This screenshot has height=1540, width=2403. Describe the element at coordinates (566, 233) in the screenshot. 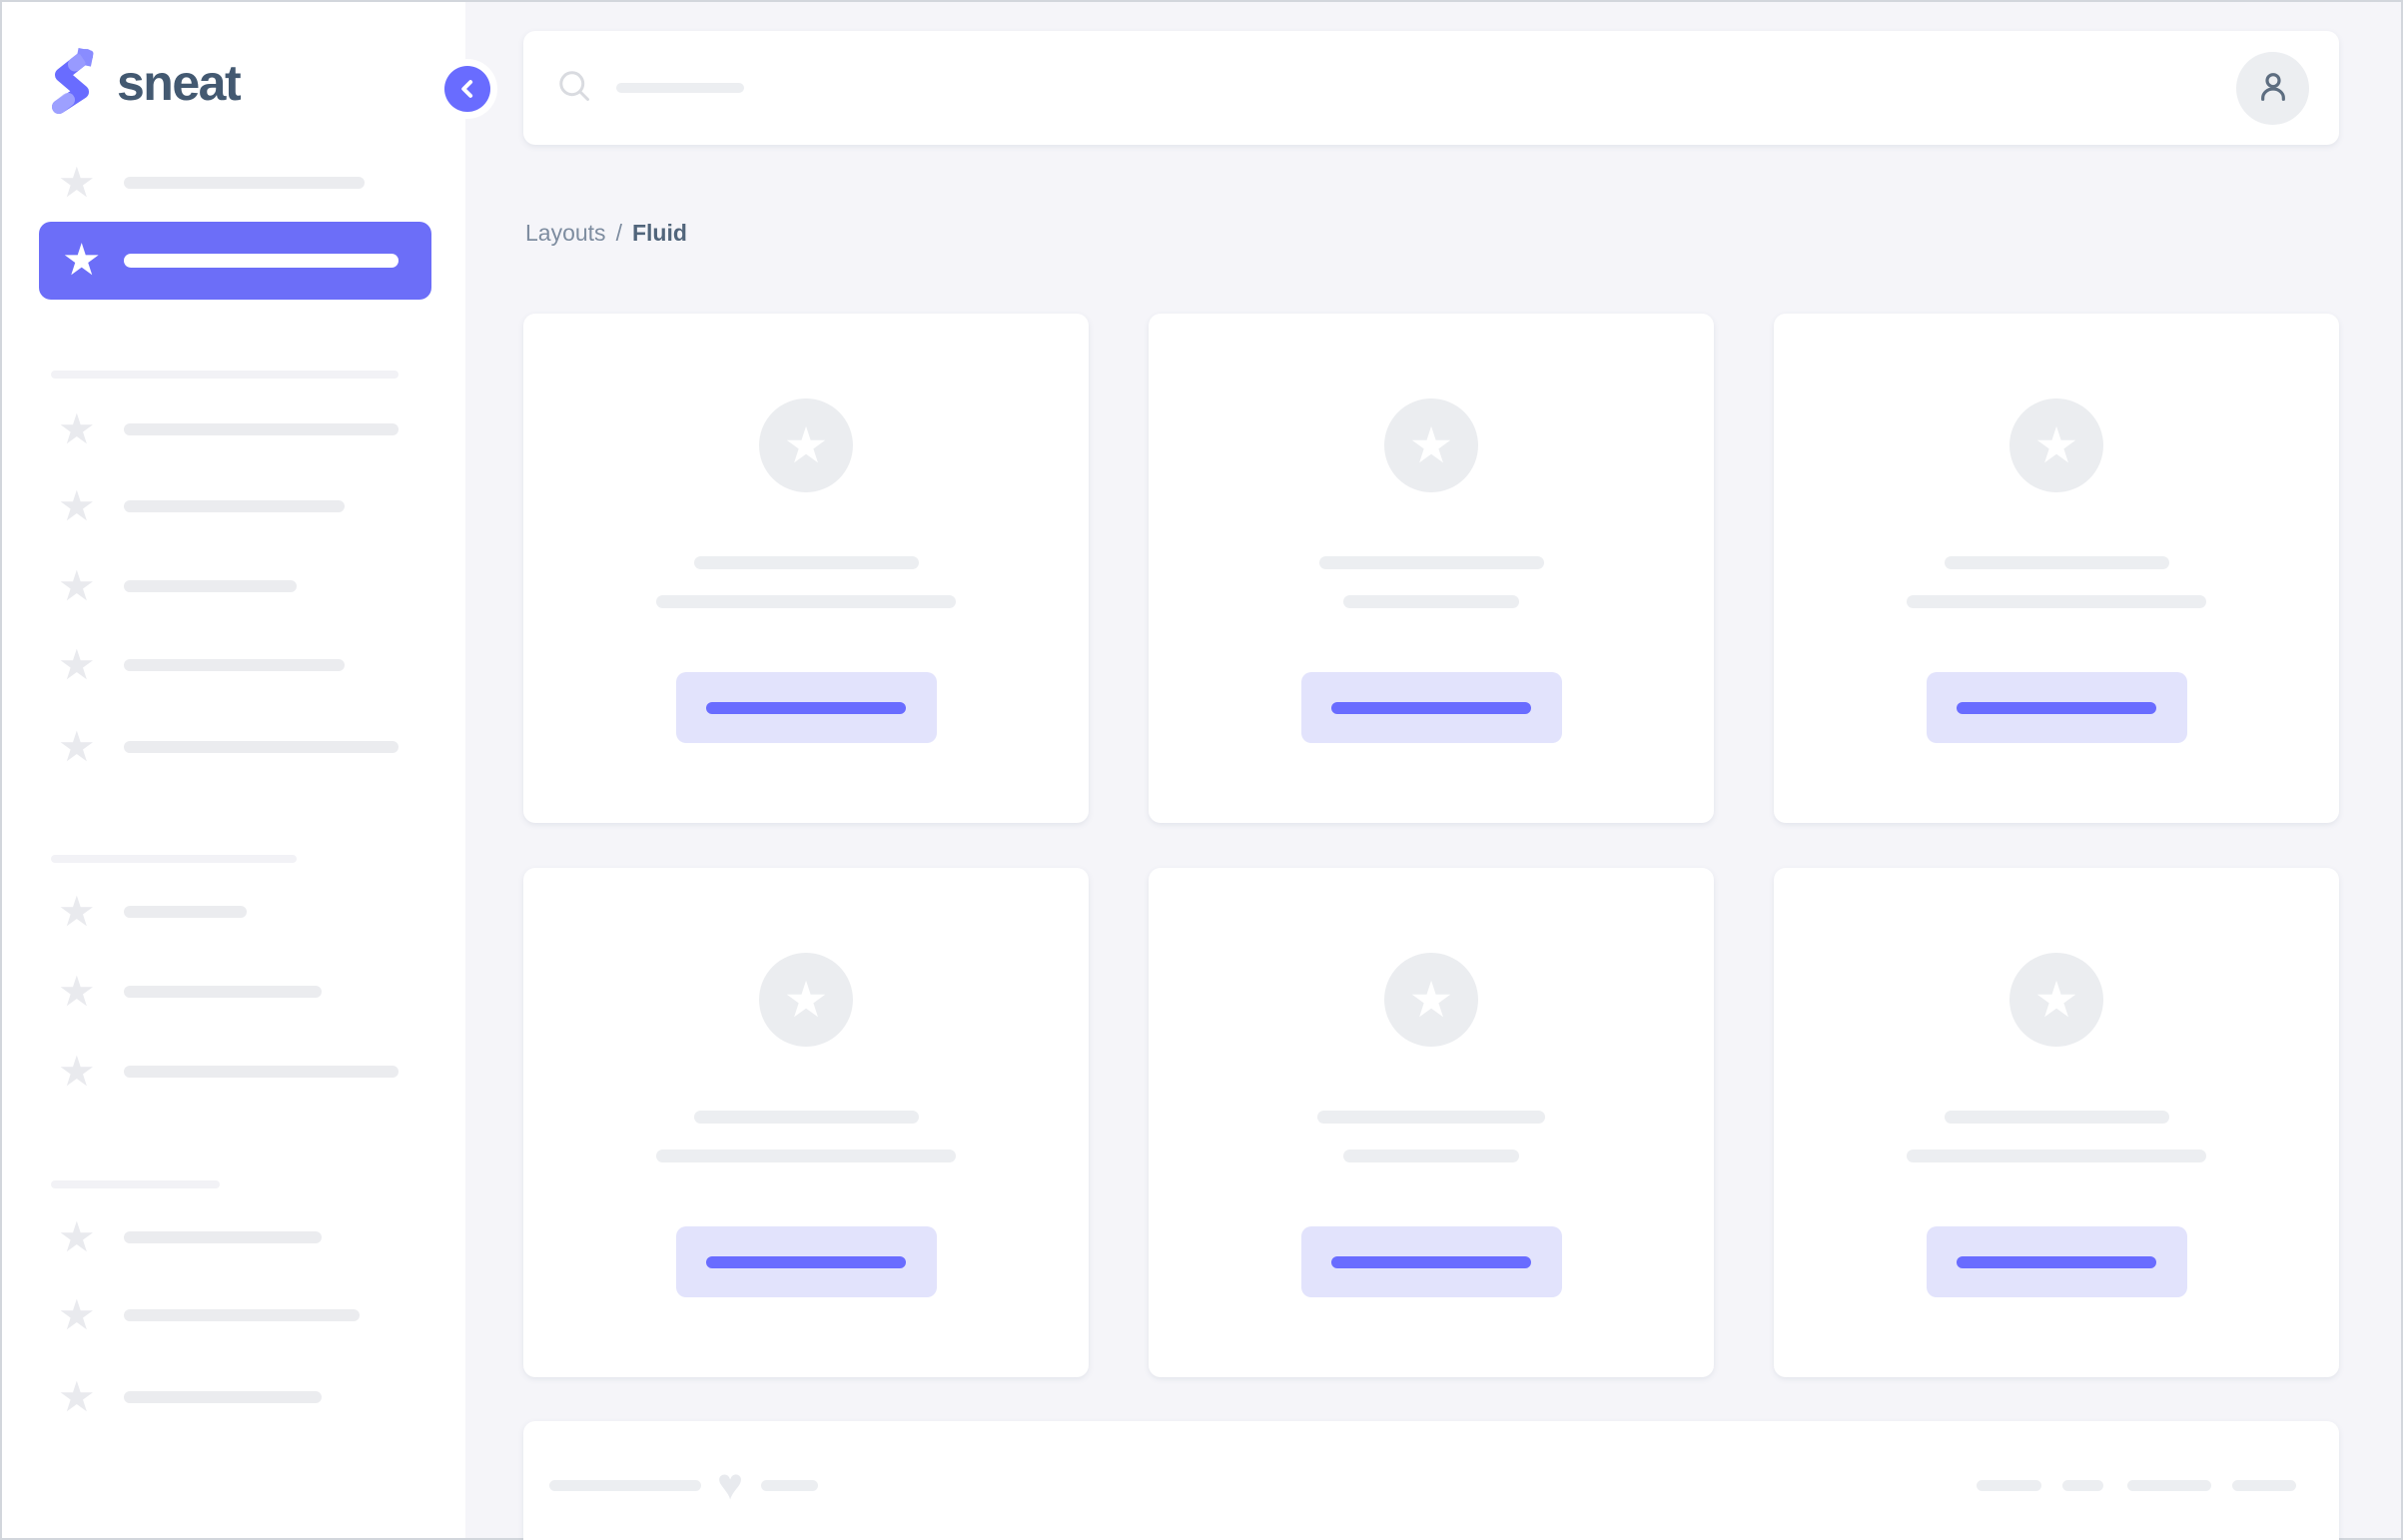

I see `breadcrumb-section: Layouts` at that location.